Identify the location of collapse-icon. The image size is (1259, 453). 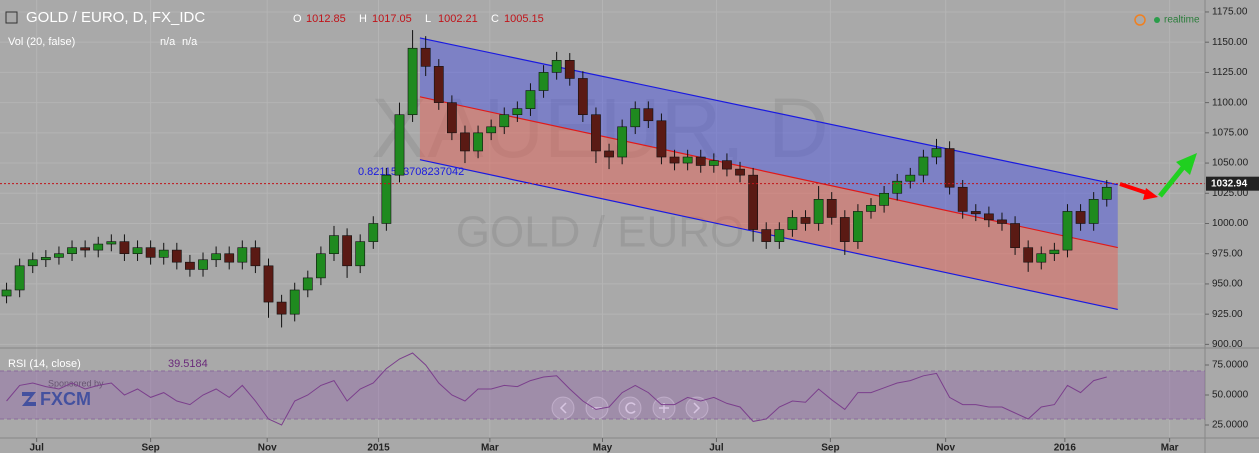
(11, 17).